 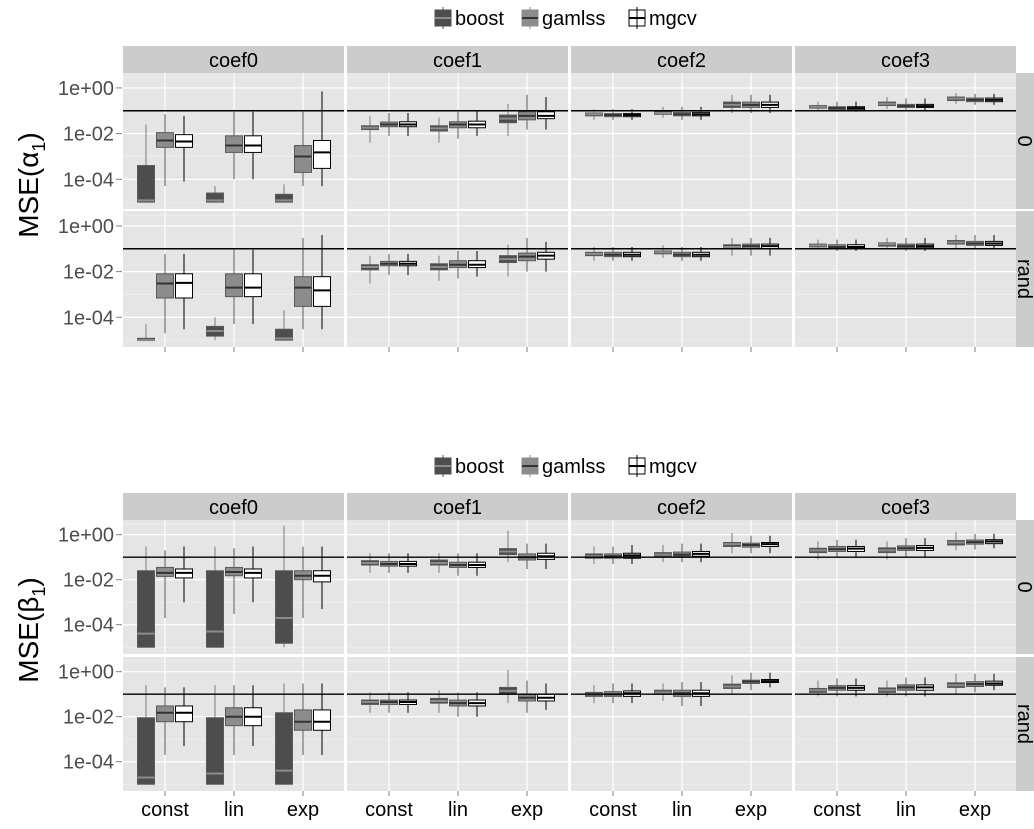 I want to click on strip-coef1, so click(x=457, y=59).